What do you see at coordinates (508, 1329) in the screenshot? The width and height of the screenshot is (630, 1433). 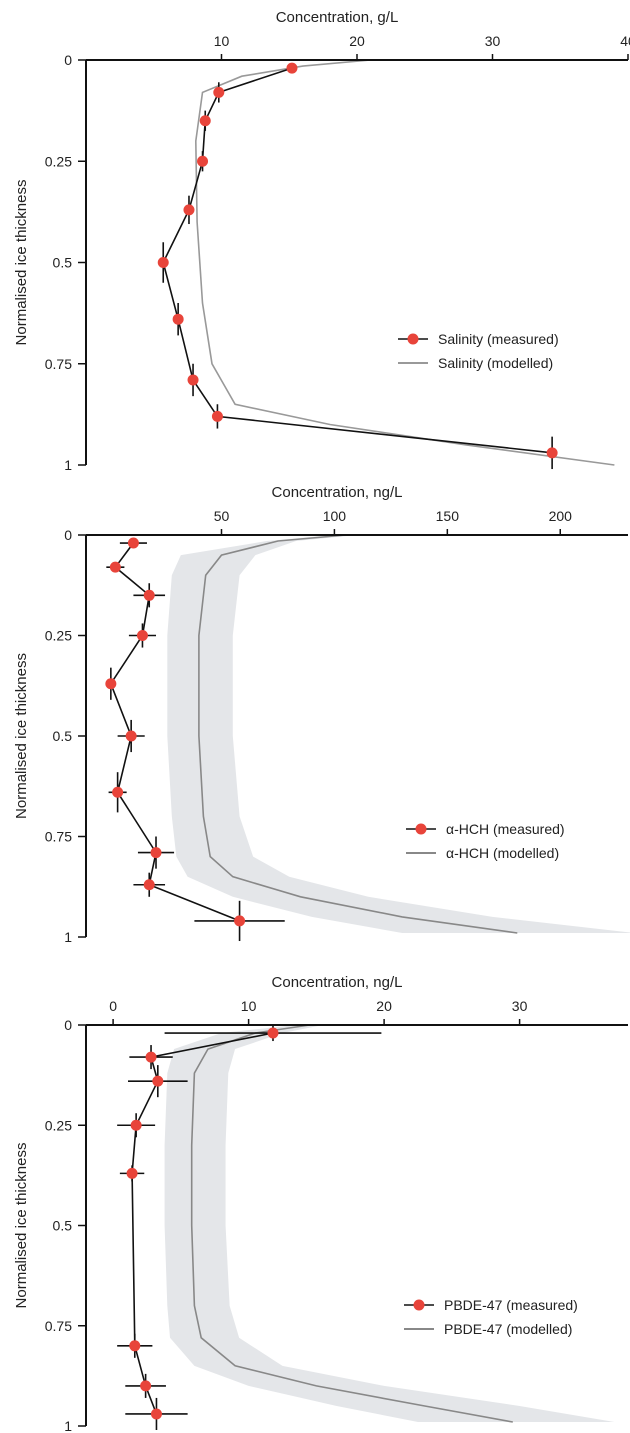 I see `legend-label: PBDE-47 (modelled)` at bounding box center [508, 1329].